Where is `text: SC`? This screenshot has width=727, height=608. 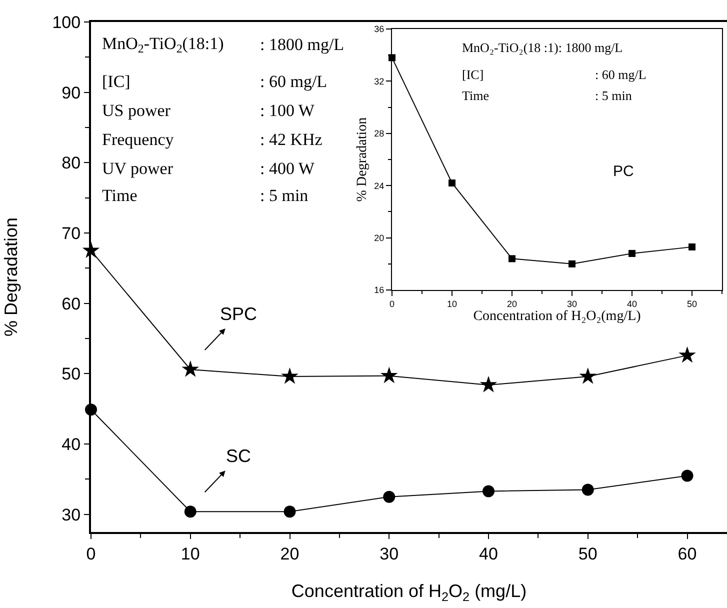 text: SC is located at coordinates (239, 456).